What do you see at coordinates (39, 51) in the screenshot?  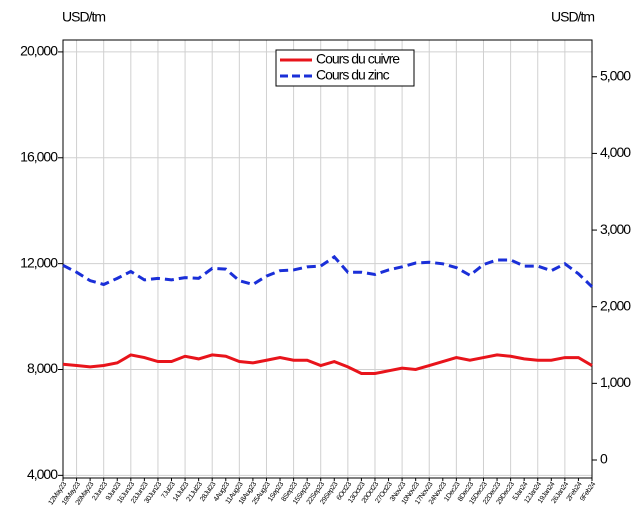 I see `y-tick-label: 20,000` at bounding box center [39, 51].